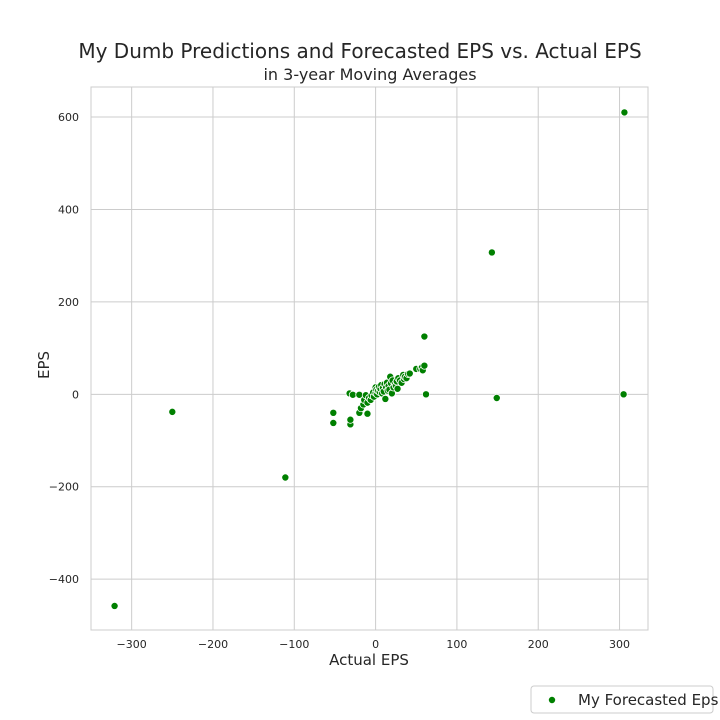  I want to click on legend: My Forecasted Eps, so click(624, 699).